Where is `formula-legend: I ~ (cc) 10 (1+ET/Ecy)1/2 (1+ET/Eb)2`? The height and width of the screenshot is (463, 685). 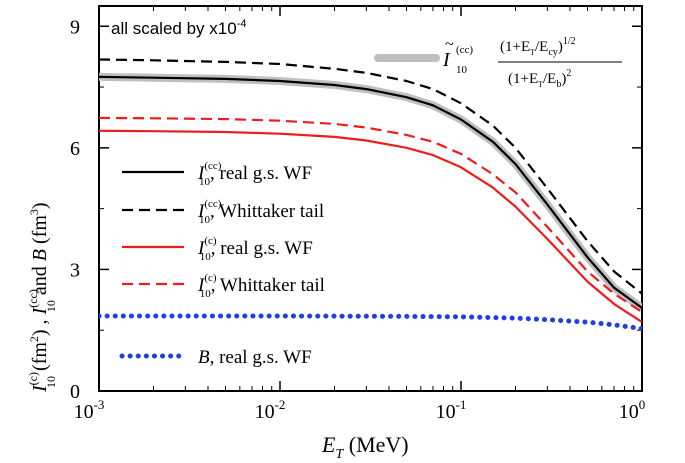
formula-legend: I ~ (cc) 10 (1+ET/Ecy)1/2 (1+ET/Eb)2 is located at coordinates (498, 63).